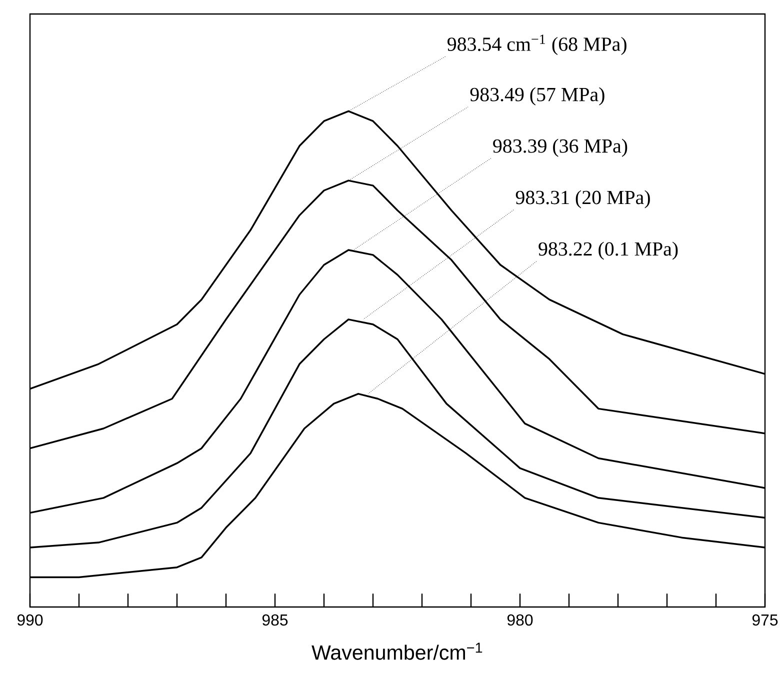 Image resolution: width=783 pixels, height=687 pixels. Describe the element at coordinates (608, 251) in the screenshot. I see `annotation: 983.22 (0.1 MPa)` at that location.